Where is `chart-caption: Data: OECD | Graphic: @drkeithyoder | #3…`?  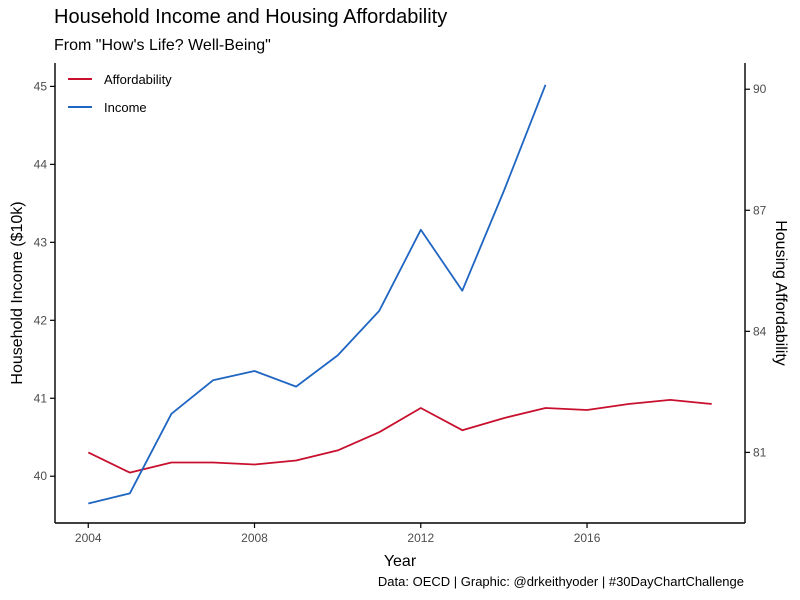
chart-caption: Data: OECD | Graphic: @drkeithyoder | #3… is located at coordinates (560, 581).